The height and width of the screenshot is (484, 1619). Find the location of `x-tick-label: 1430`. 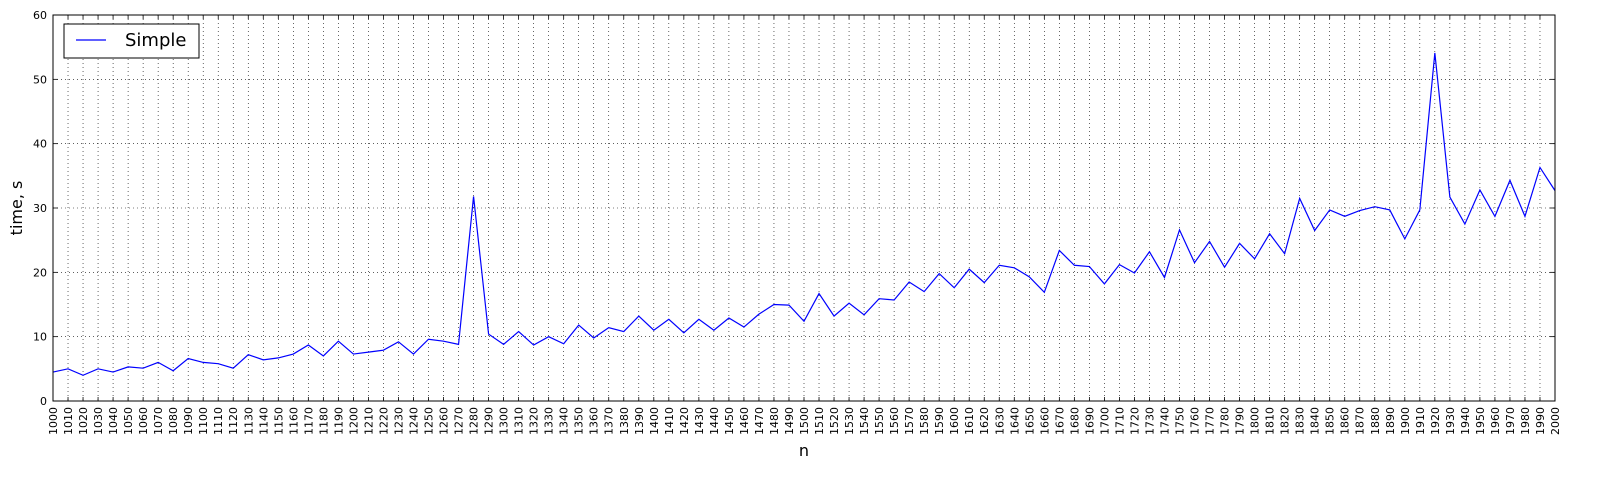

x-tick-label: 1430 is located at coordinates (699, 421).